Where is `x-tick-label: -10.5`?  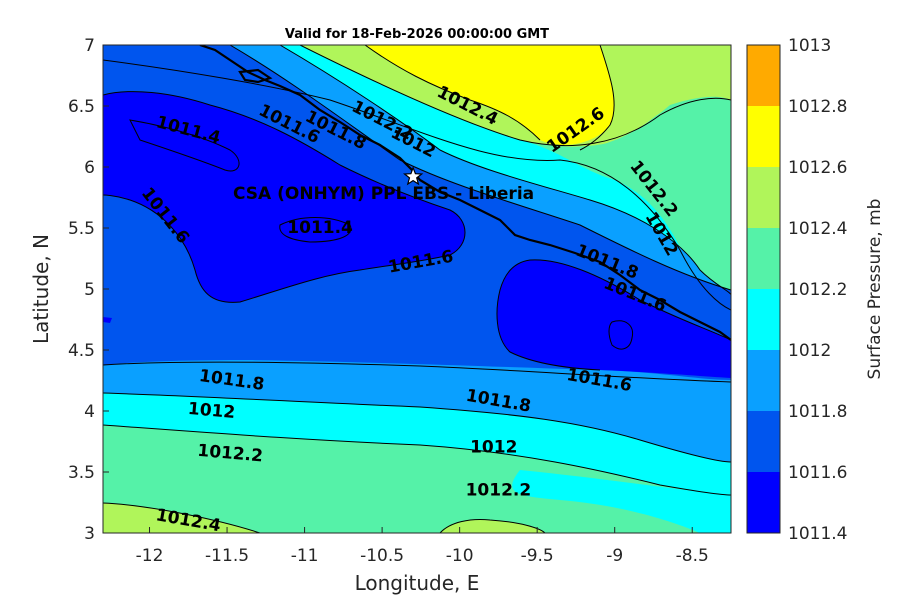 x-tick-label: -10.5 is located at coordinates (382, 556).